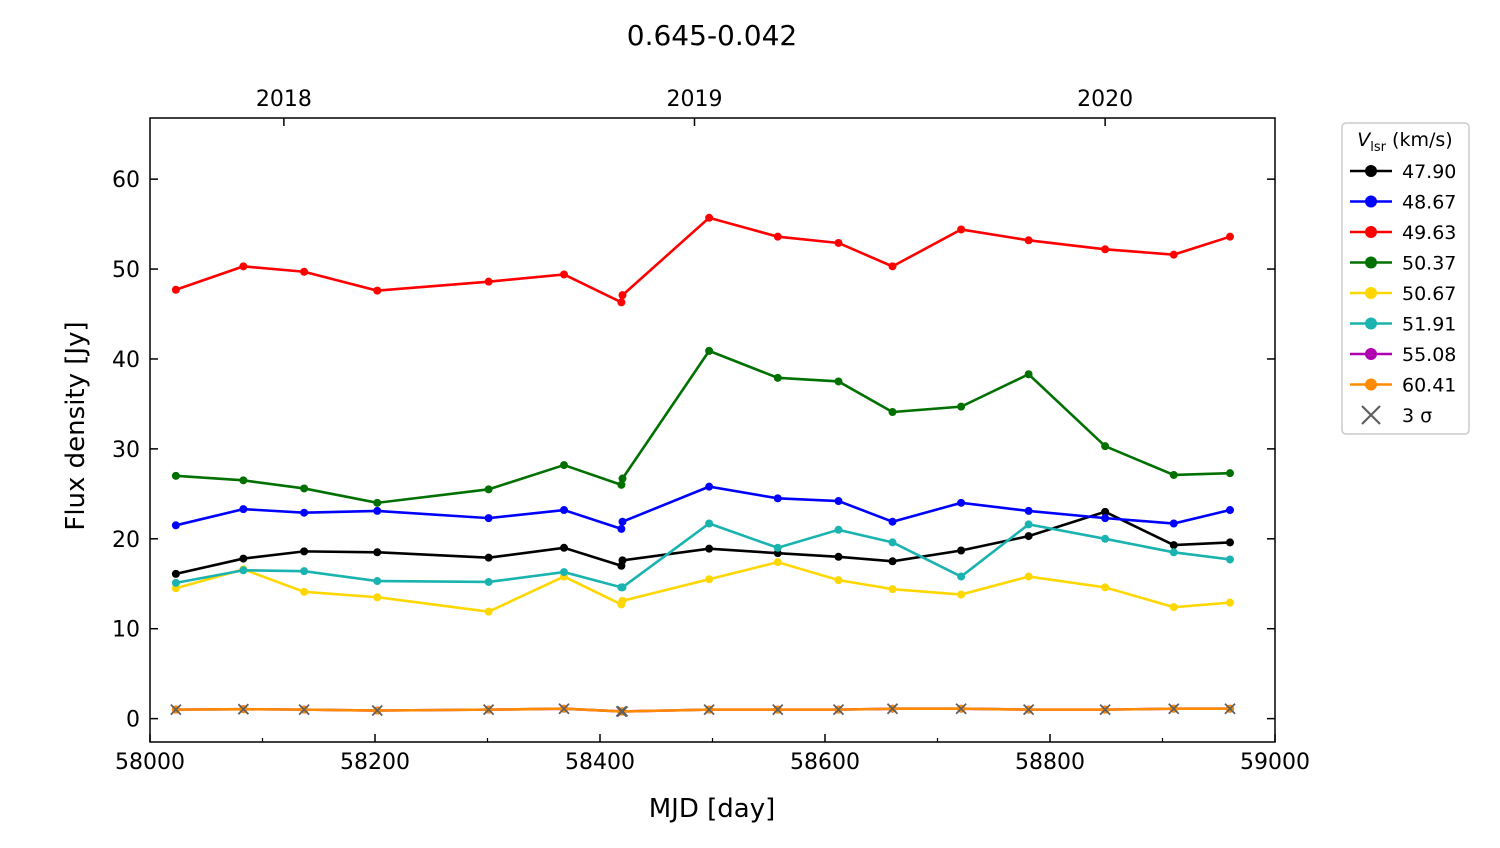 This screenshot has width=1500, height=848. Describe the element at coordinates (703, 586) in the screenshot. I see `series-line-50.67` at that location.